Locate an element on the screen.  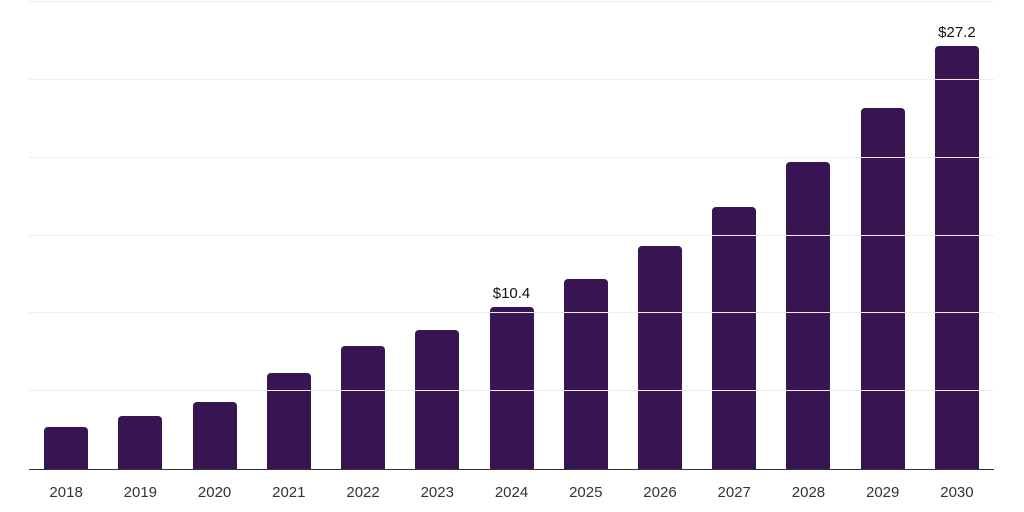
bar-2026 is located at coordinates (659, 357).